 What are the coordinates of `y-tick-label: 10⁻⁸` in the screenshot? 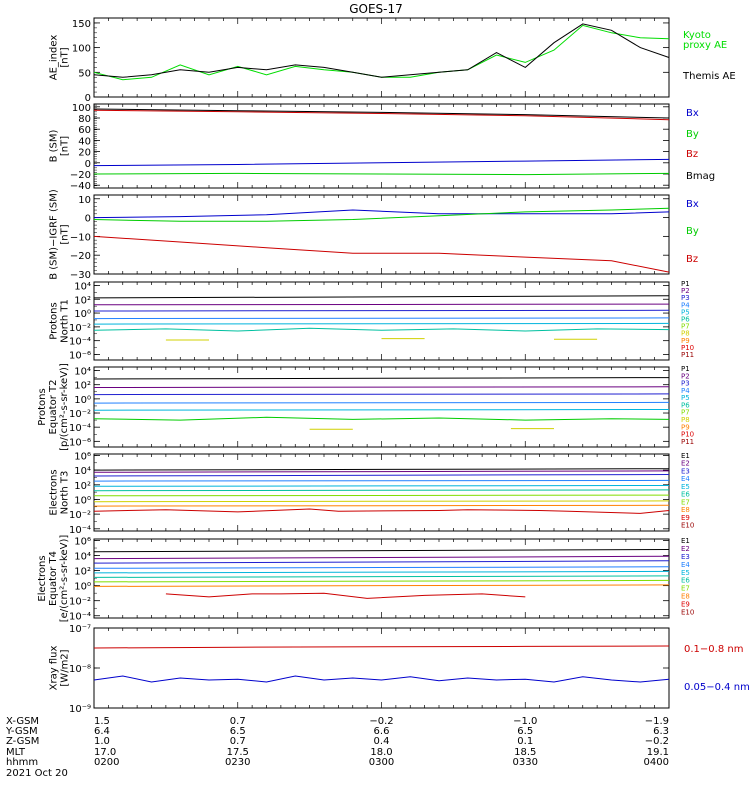 It's located at (80, 669).